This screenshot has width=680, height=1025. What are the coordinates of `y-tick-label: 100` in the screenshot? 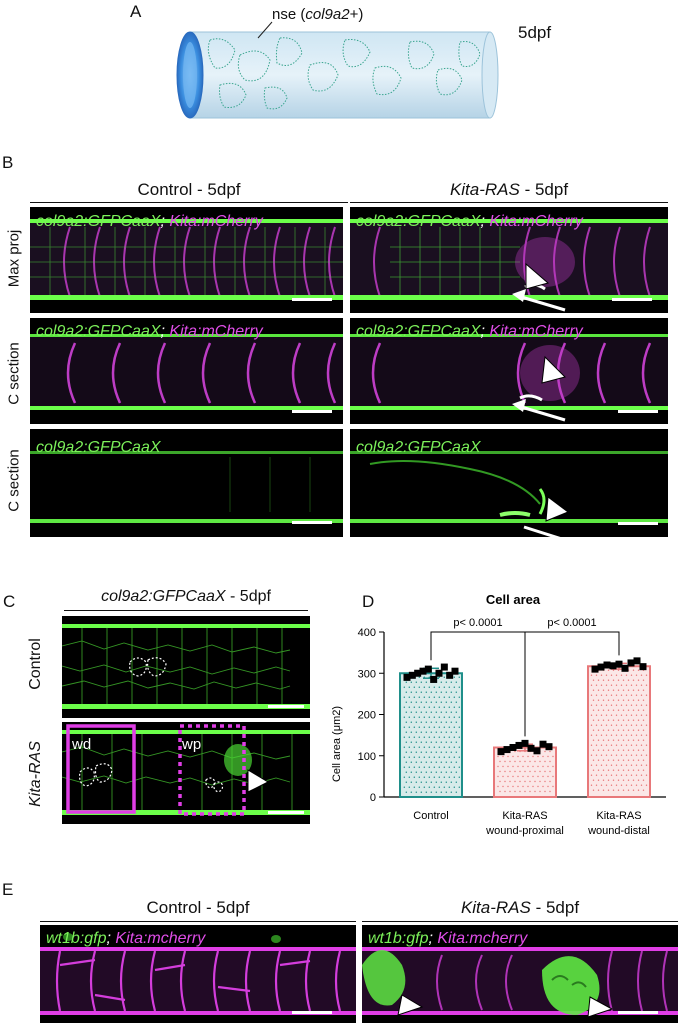 It's located at (367, 757).